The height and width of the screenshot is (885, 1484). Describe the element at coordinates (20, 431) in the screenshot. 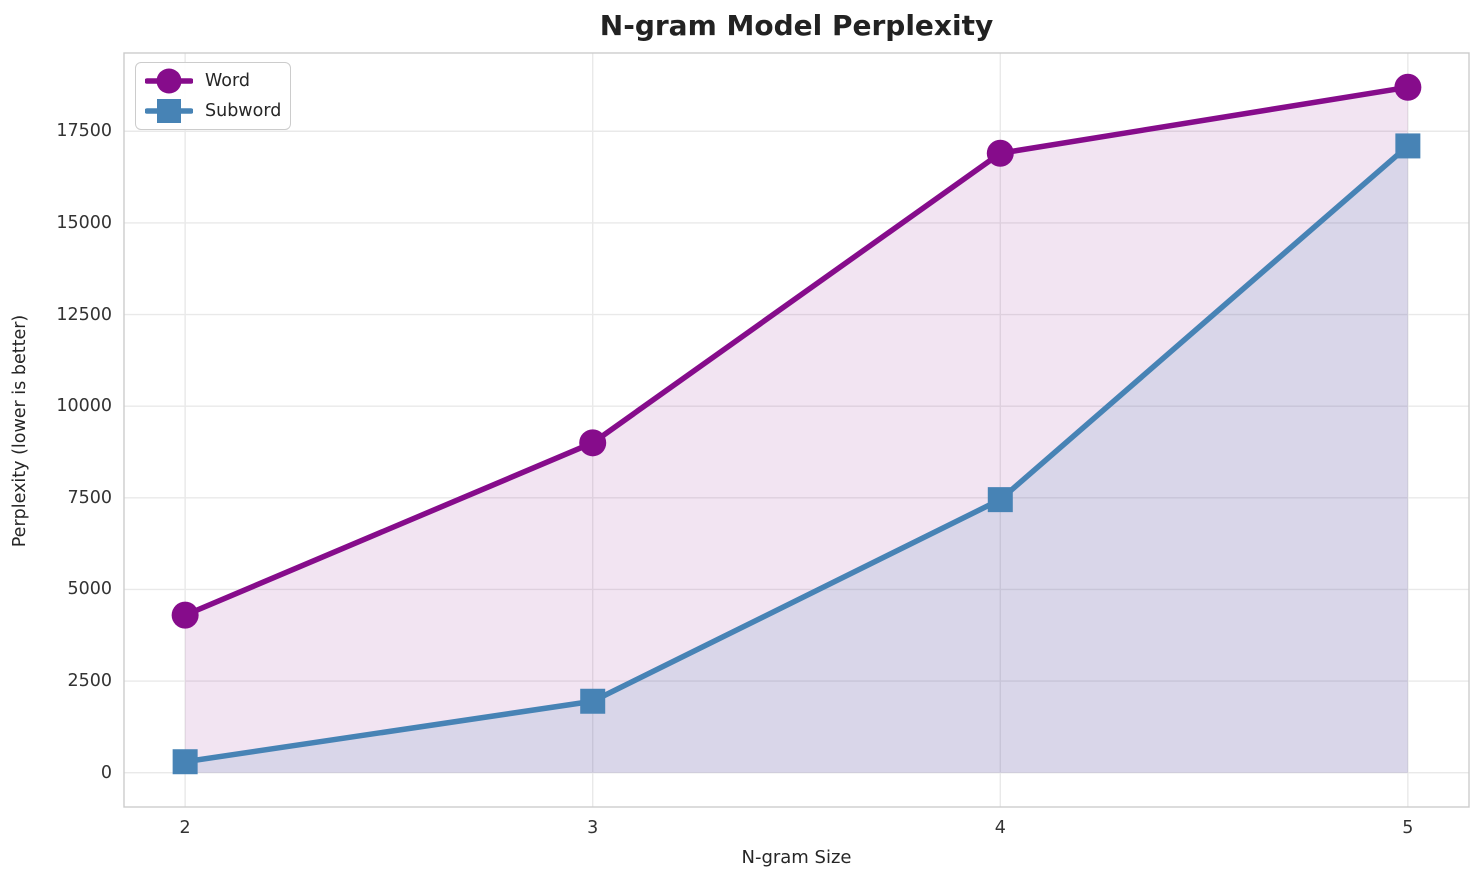

I see `y-axis-label: Perplexity (lower is better)` at that location.